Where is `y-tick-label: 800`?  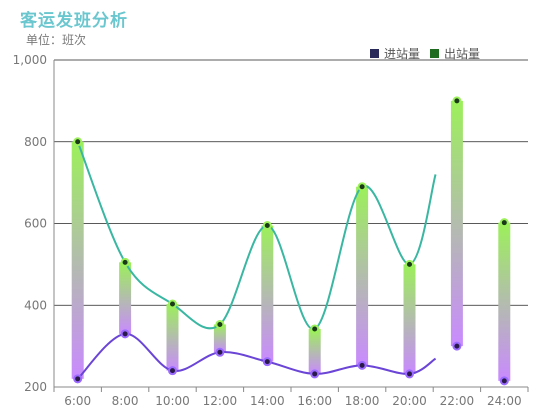
y-tick-label: 800 is located at coordinates (35, 142).